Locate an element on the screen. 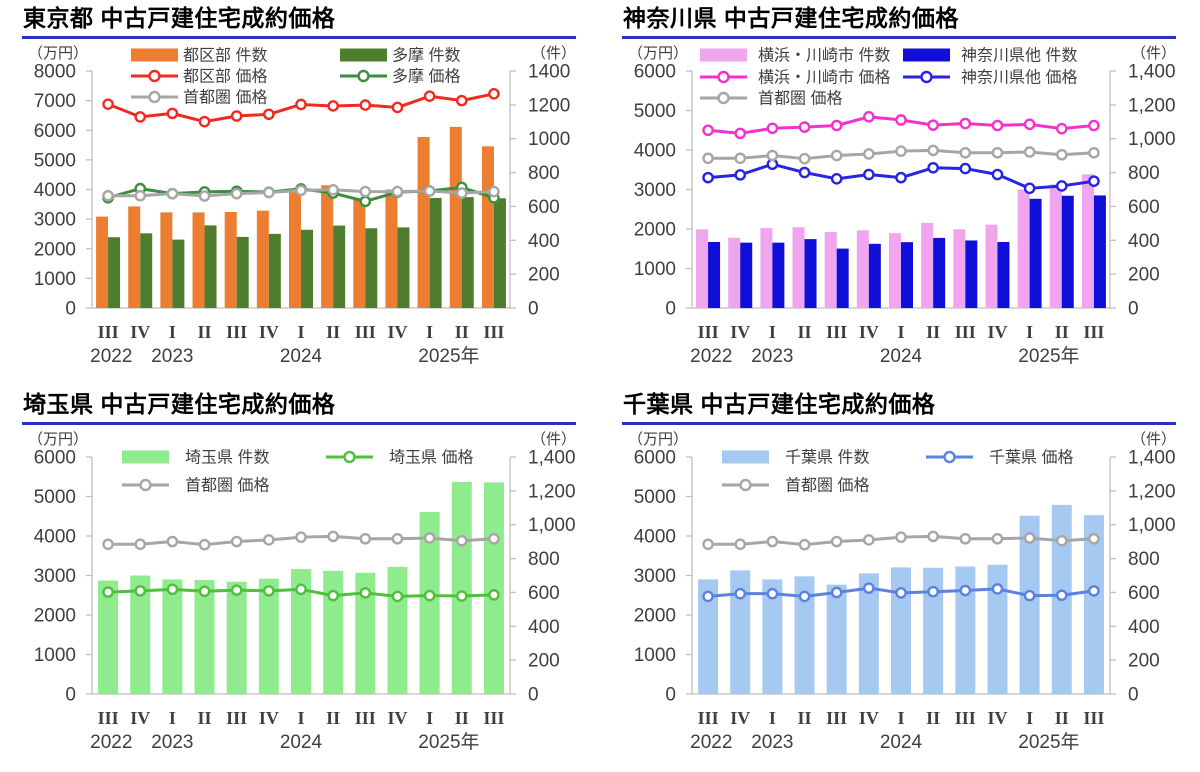 This screenshot has width=1200, height=772. svg-text: 200 is located at coordinates (544, 661).